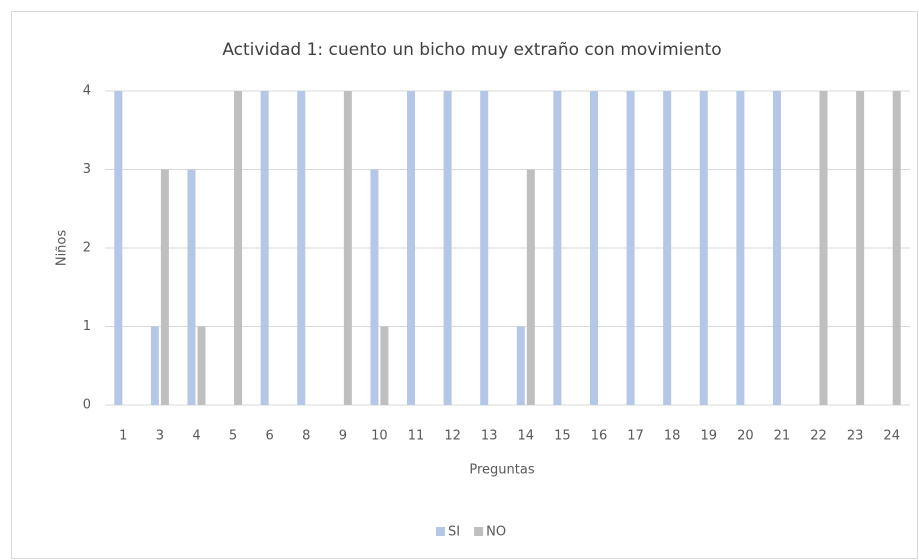  What do you see at coordinates (489, 436) in the screenshot?
I see `x-tick-label: 13` at bounding box center [489, 436].